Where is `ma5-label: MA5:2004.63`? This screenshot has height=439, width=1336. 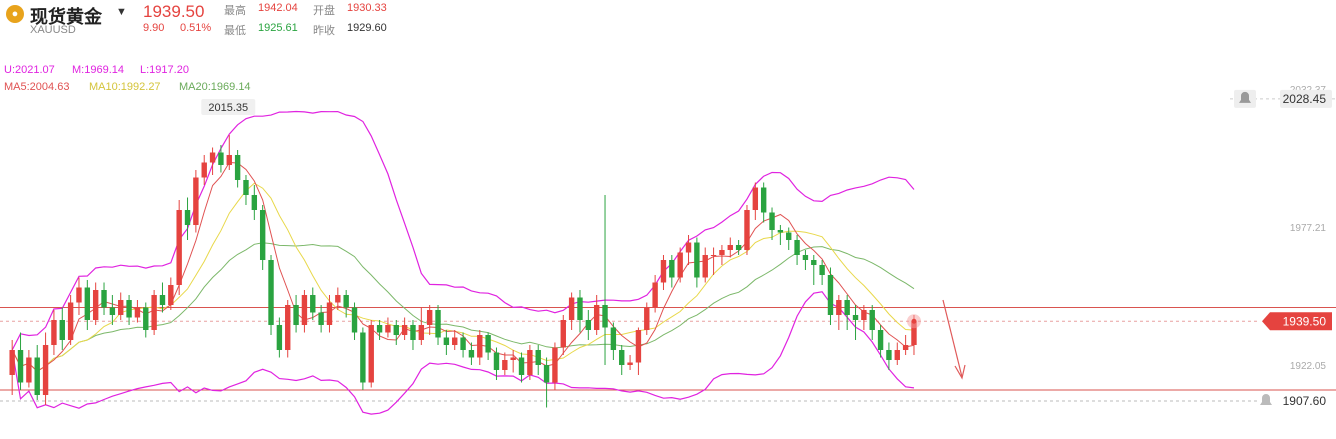 ma5-label: MA5:2004.63 is located at coordinates (37, 87).